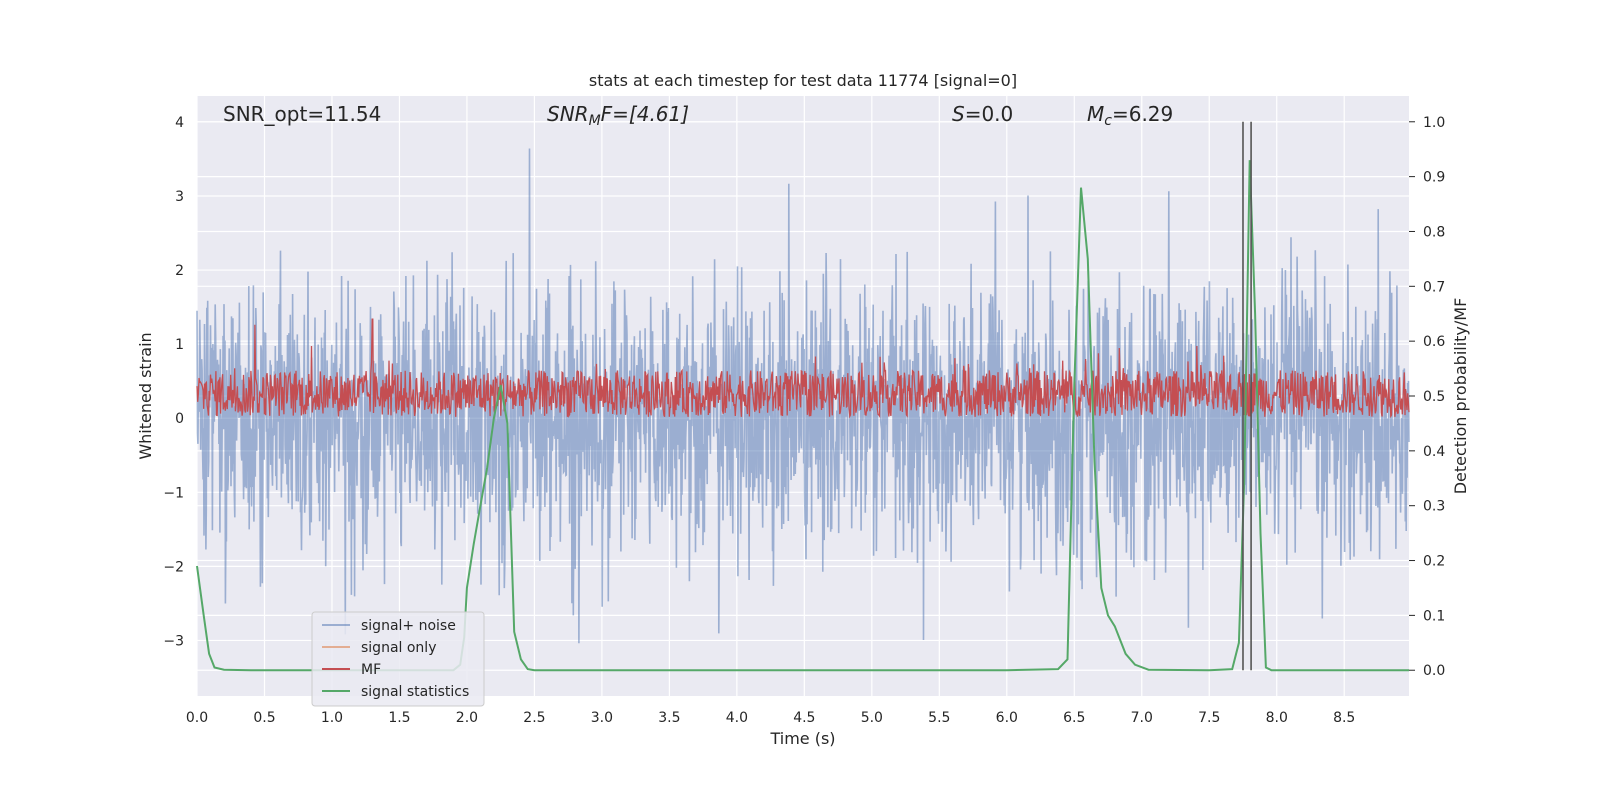  What do you see at coordinates (1434, 178) in the screenshot?
I see `y-right-tick-label: 0.9` at bounding box center [1434, 178].